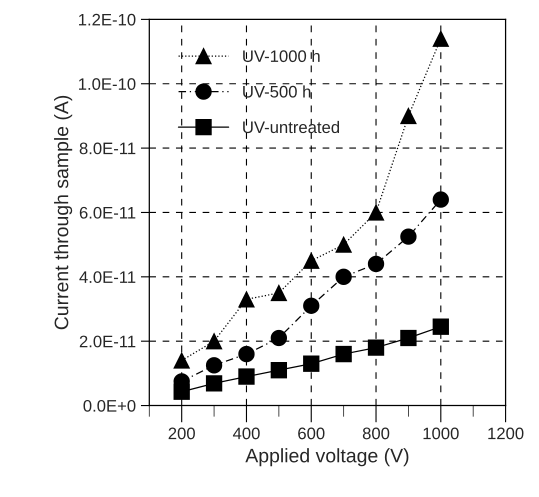 The width and height of the screenshot is (539, 497). What do you see at coordinates (291, 127) in the screenshot?
I see `legend-label: UV-untreated` at bounding box center [291, 127].